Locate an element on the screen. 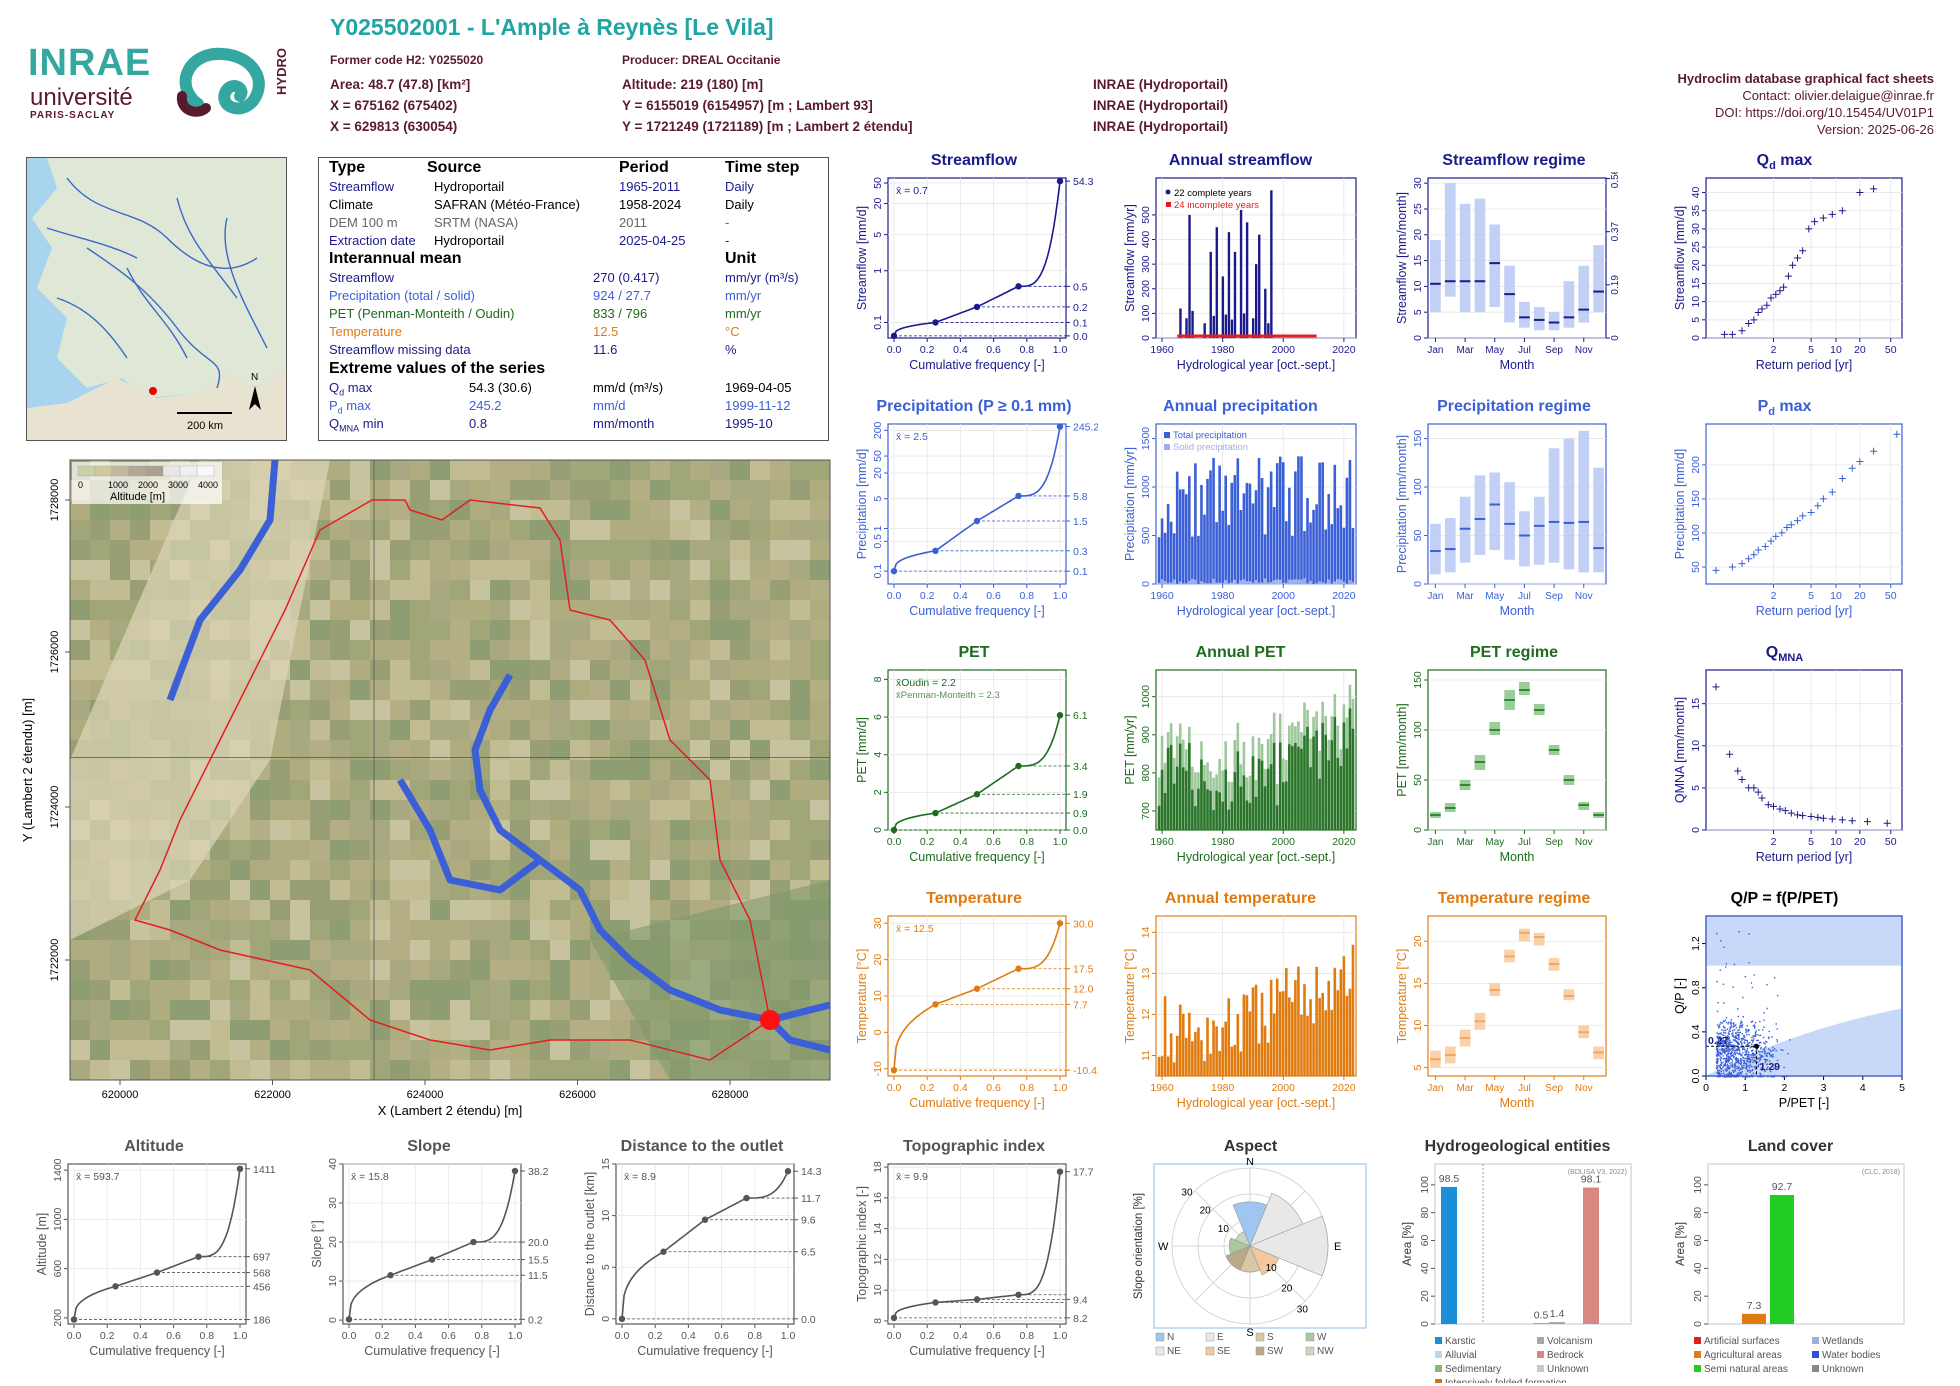 Image resolution: width=1960 pixels, height=1386 pixels. y-tick-label: 11 is located at coordinates (1146, 1055).